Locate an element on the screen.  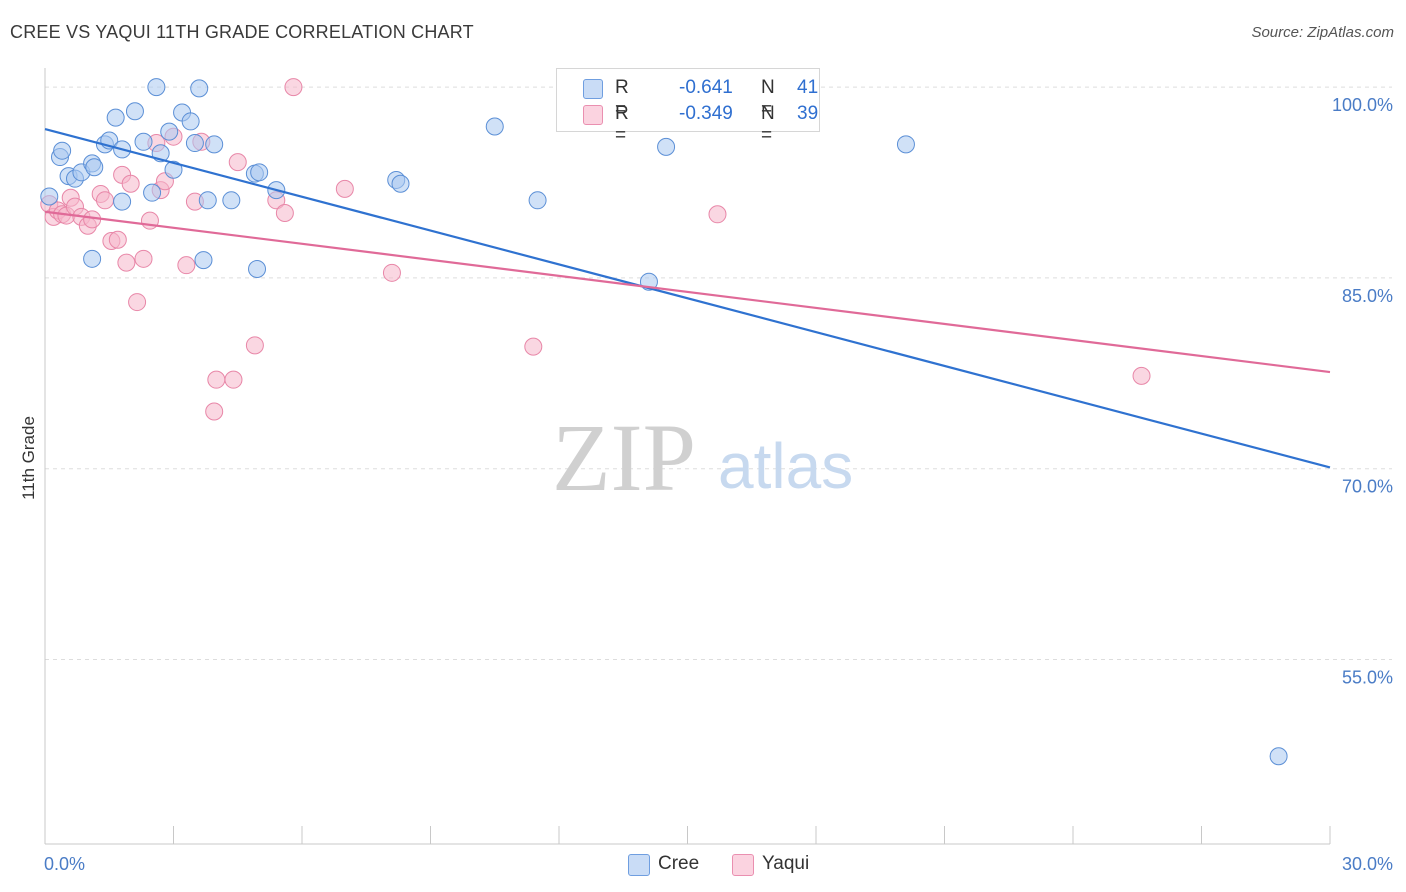
cree-swatch is located at coordinates (593, 89).